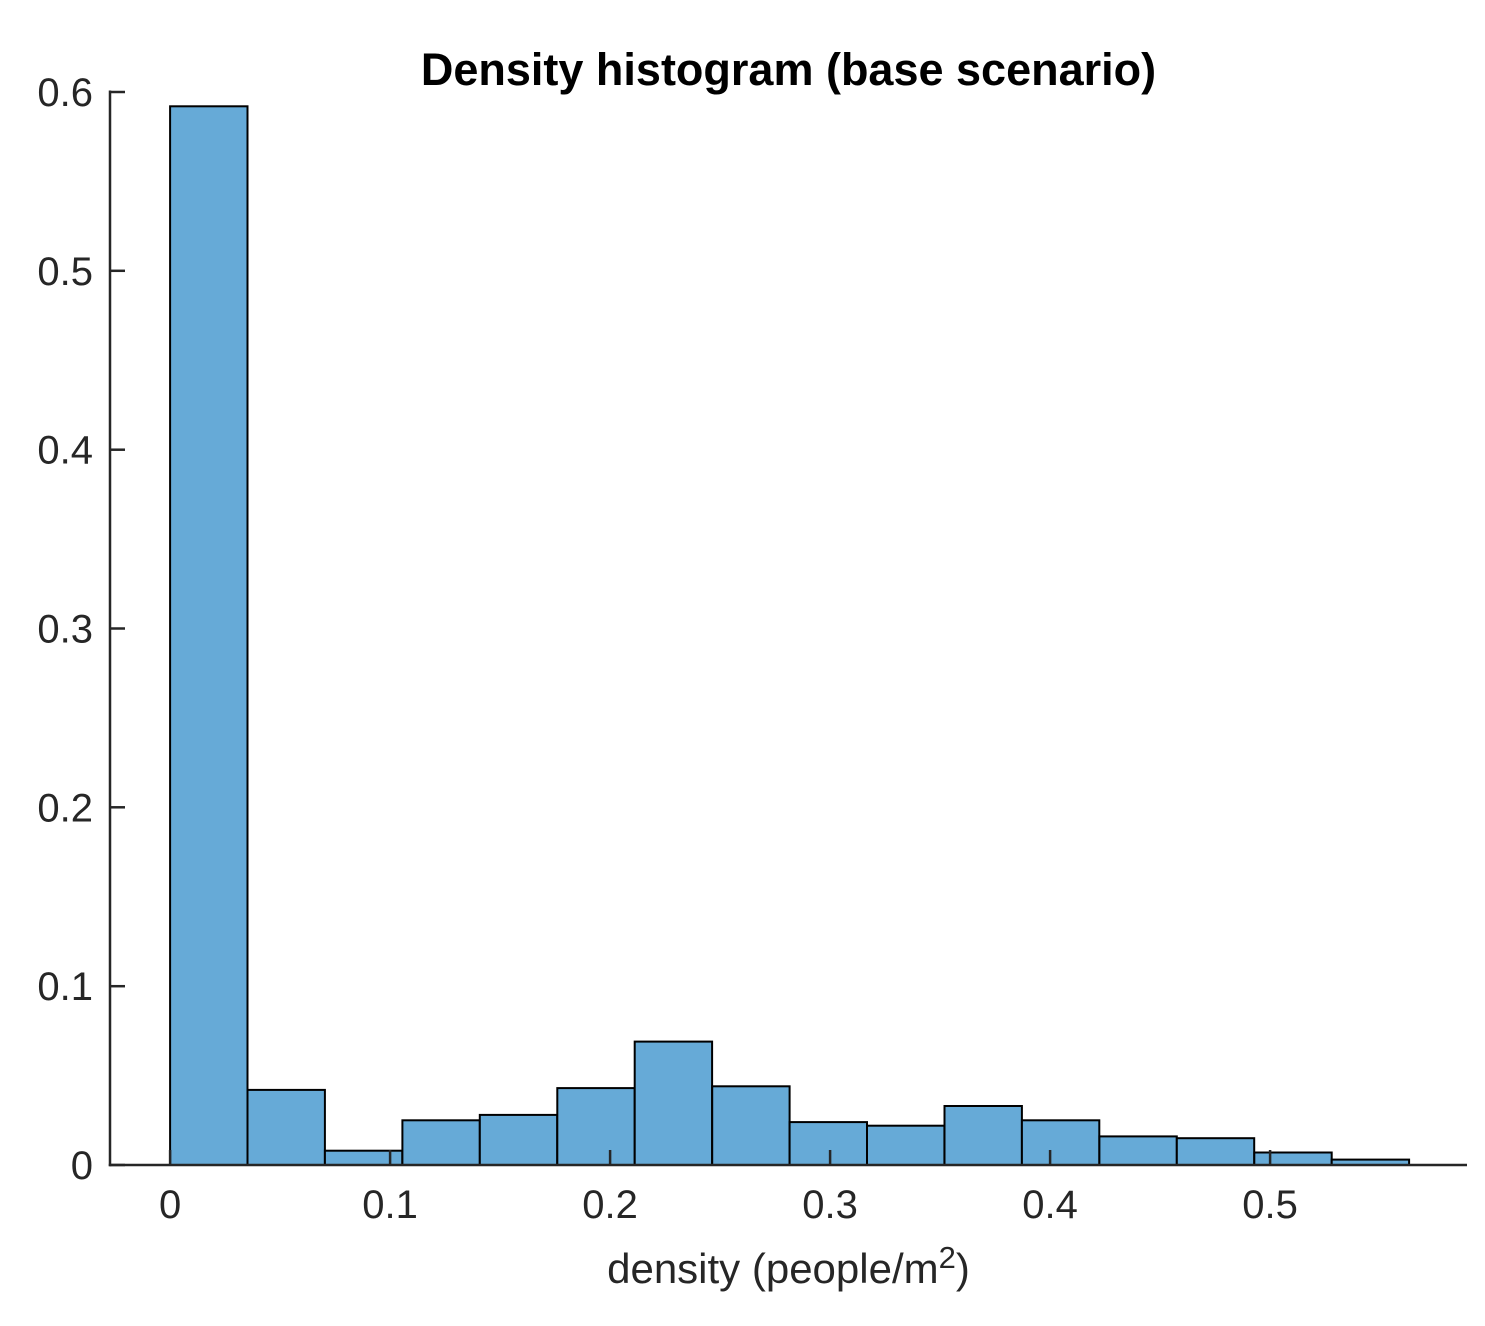  Describe the element at coordinates (65, 630) in the screenshot. I see `y-tick-label: 0.3` at that location.